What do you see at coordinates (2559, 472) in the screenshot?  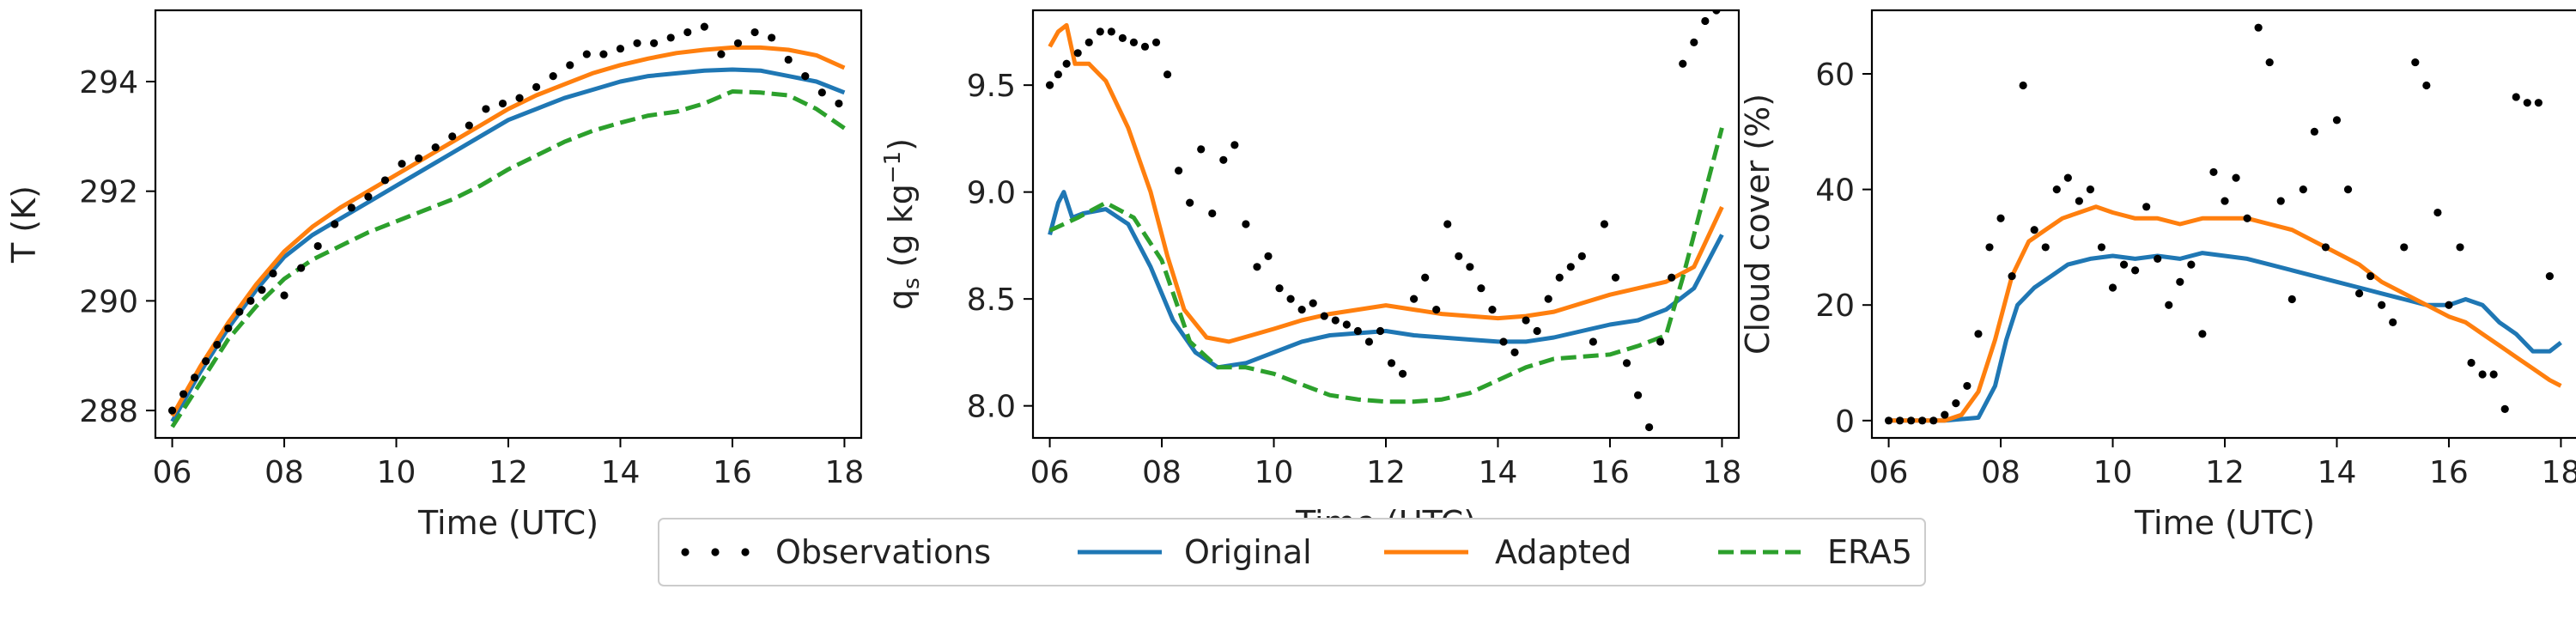 I see `x-tick-label: 18` at bounding box center [2559, 472].